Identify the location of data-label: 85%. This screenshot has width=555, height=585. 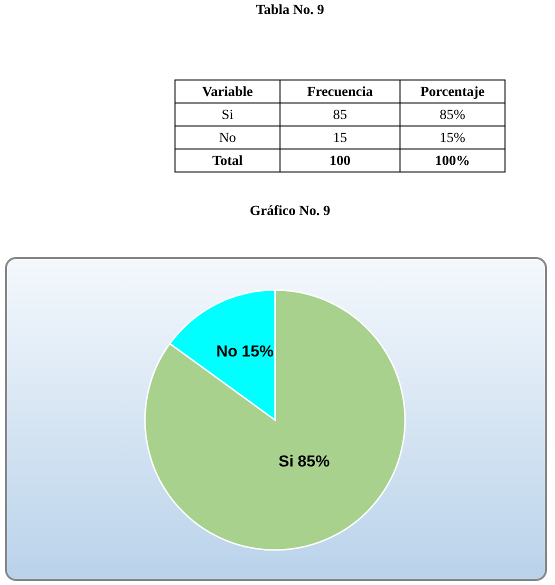
(314, 462).